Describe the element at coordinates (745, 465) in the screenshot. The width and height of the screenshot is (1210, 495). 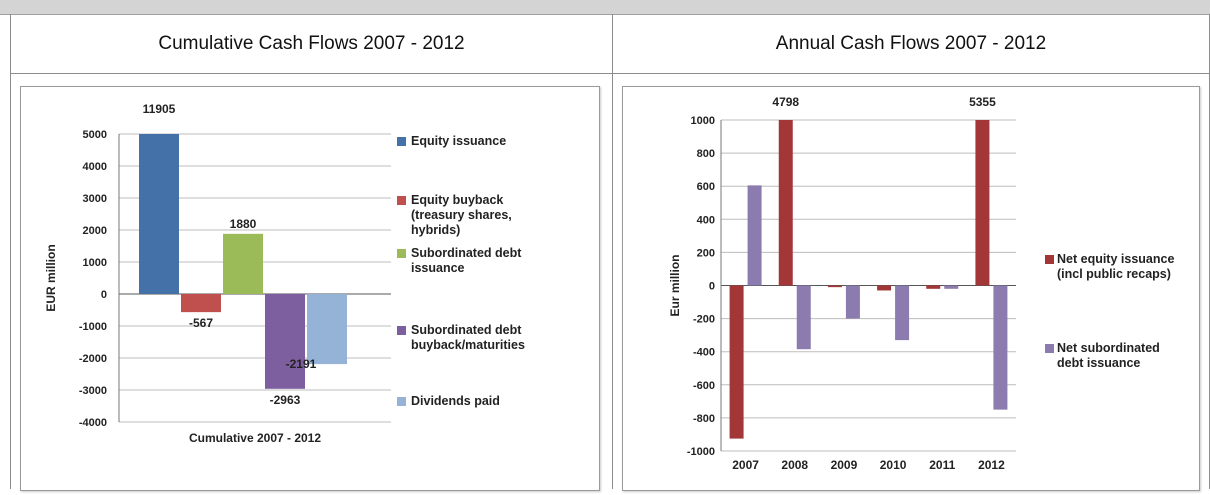
I see `x-tick-label: 2007` at that location.